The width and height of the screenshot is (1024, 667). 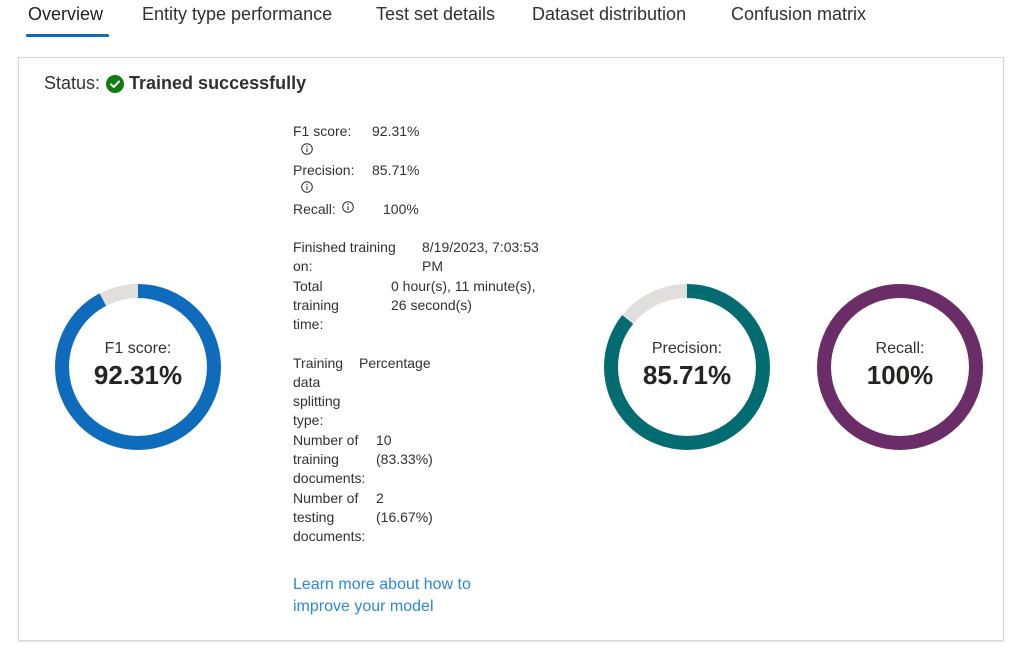 What do you see at coordinates (322, 131) in the screenshot?
I see `f1-score-label: F1 score:` at bounding box center [322, 131].